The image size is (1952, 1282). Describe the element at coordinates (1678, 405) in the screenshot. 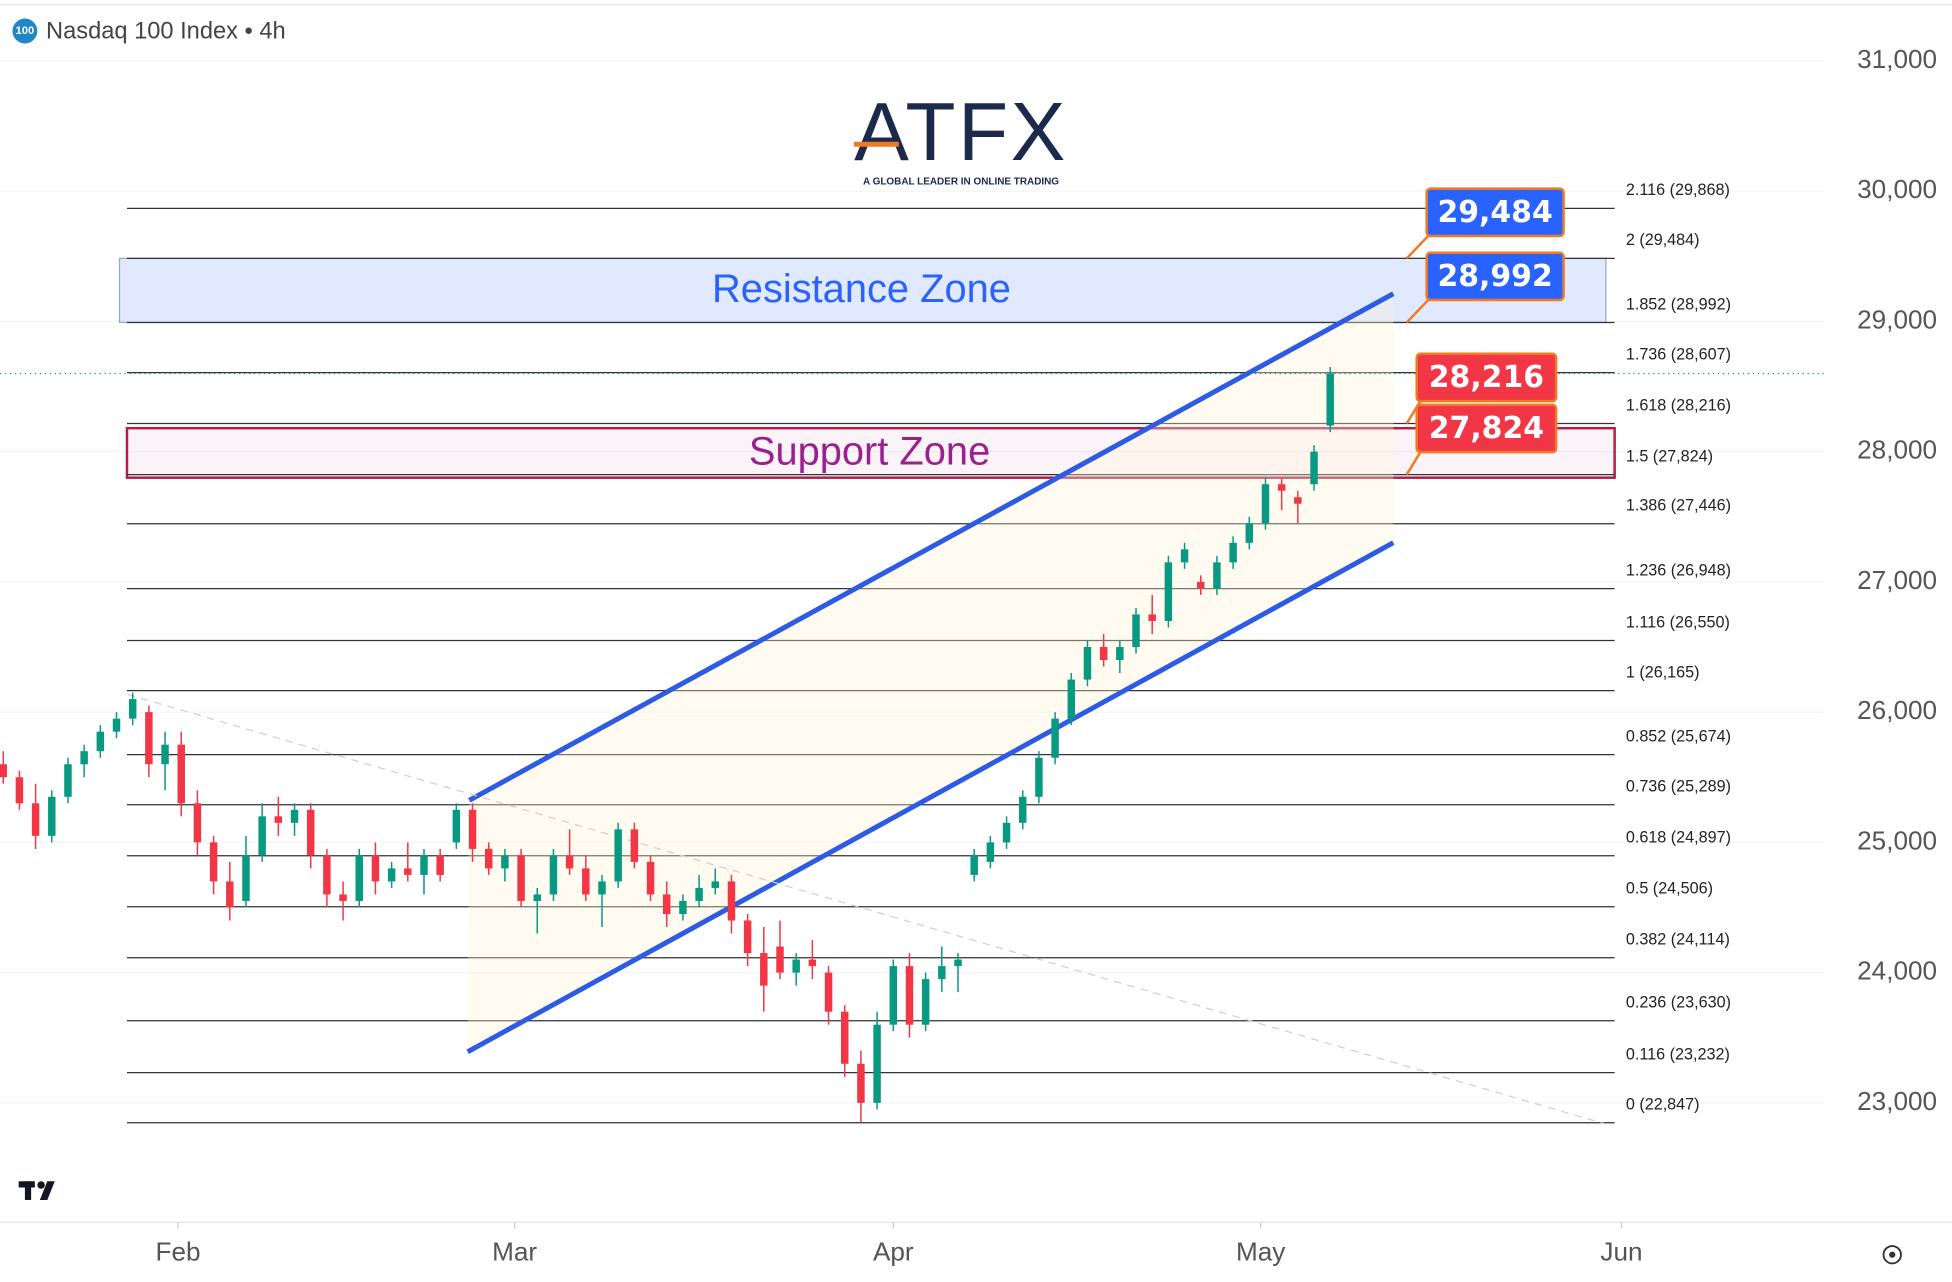

I see `fib-label: 1.618 (28,216)` at that location.